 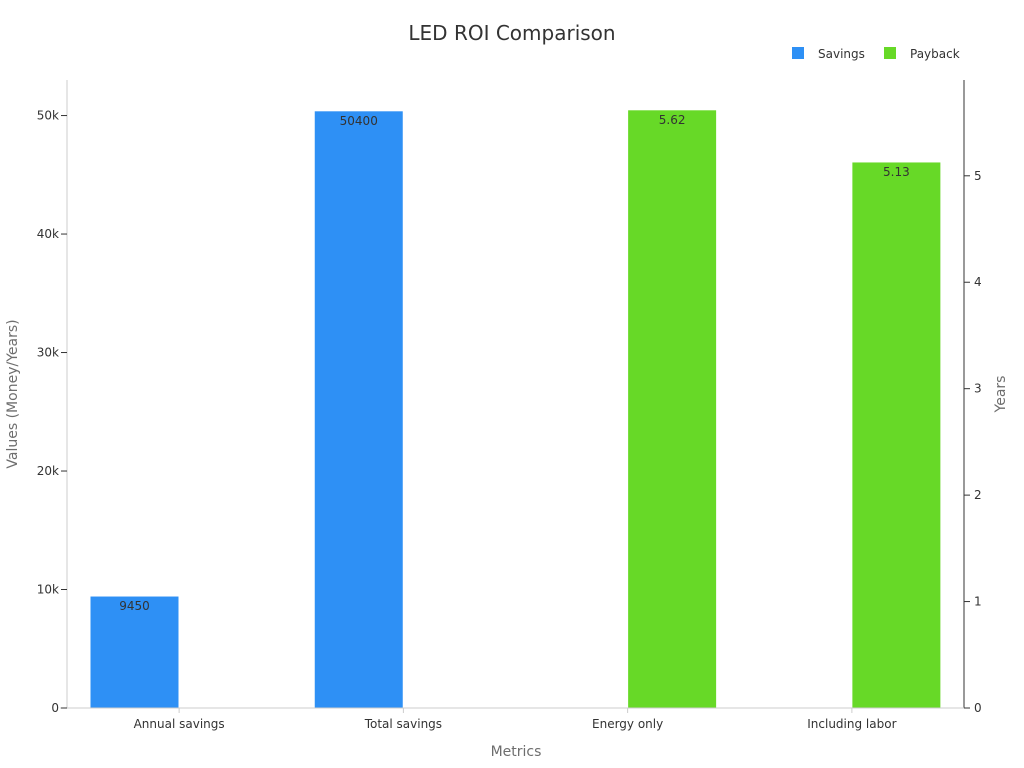 I want to click on legend: Savings Payback, so click(x=876, y=54).